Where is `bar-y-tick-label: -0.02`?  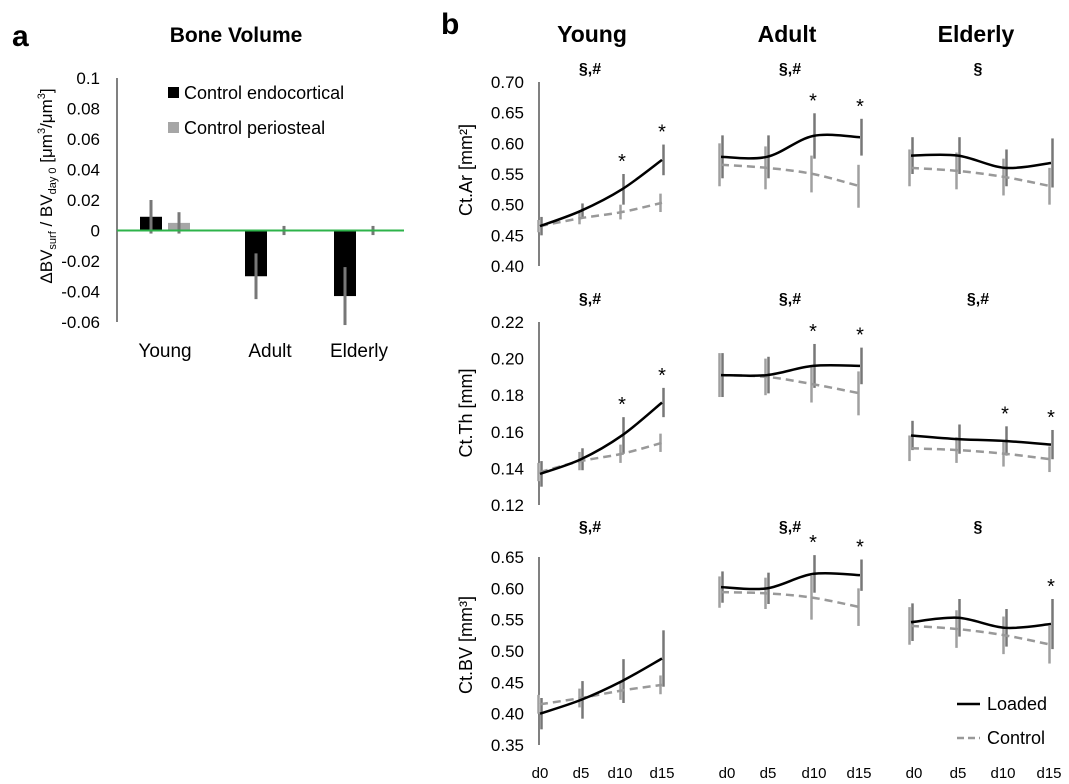 bar-y-tick-label: -0.02 is located at coordinates (80, 261).